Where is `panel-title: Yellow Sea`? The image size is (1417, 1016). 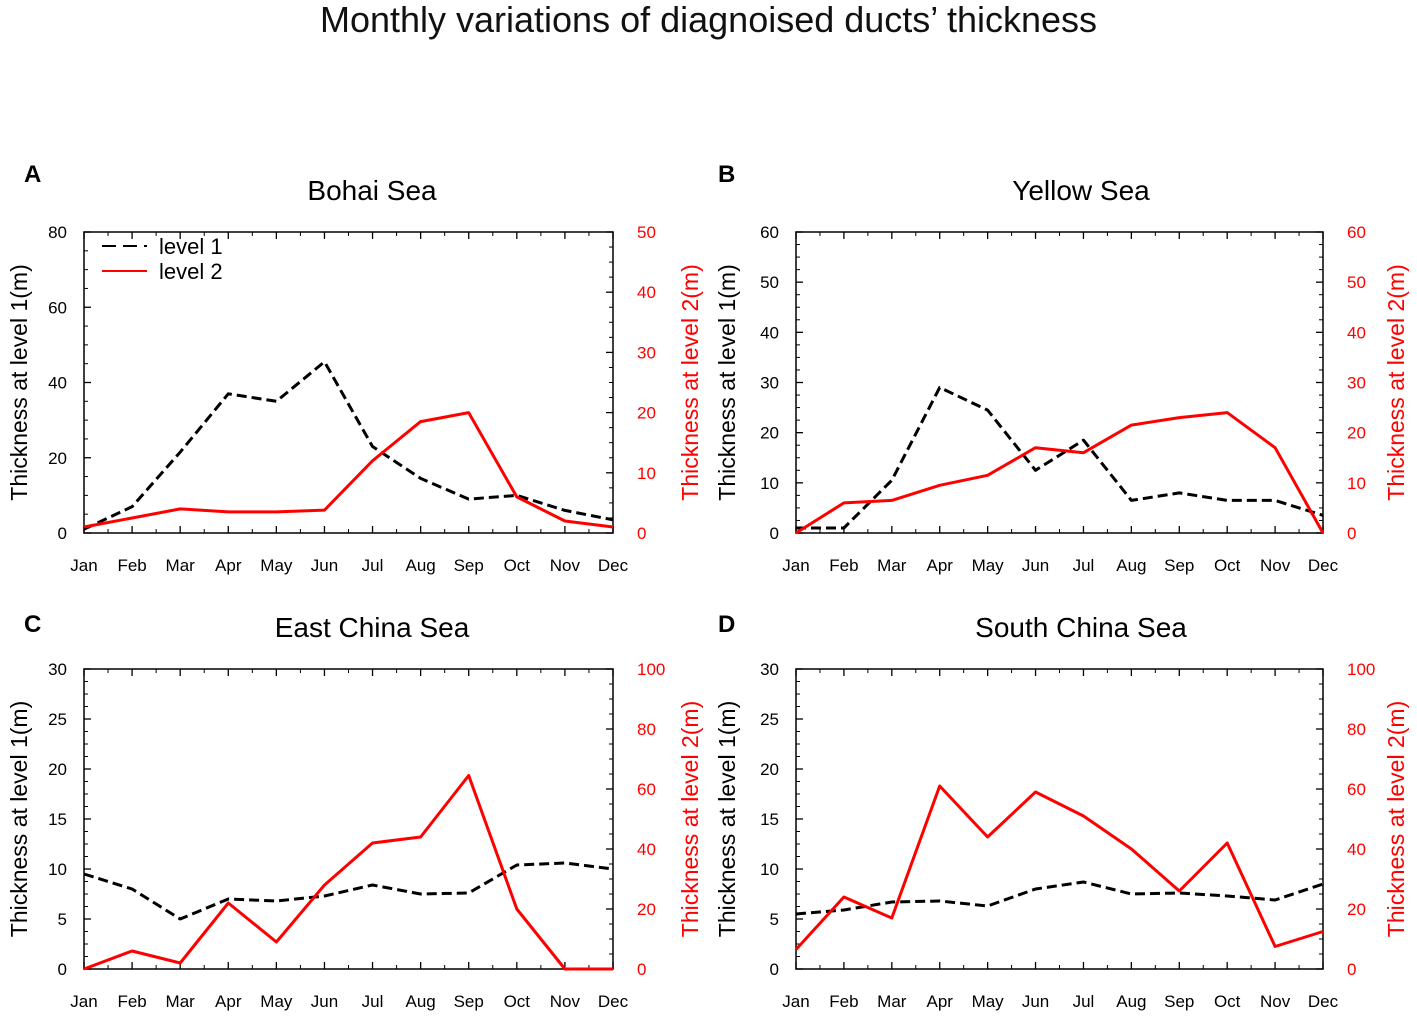
panel-title: Yellow Sea is located at coordinates (1081, 190).